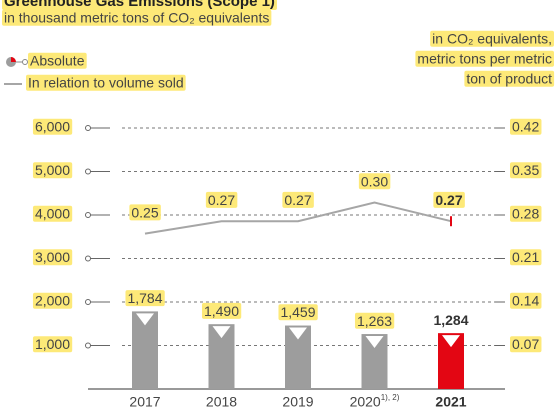  I want to click on y2-tick-label: 0.42, so click(525, 127).